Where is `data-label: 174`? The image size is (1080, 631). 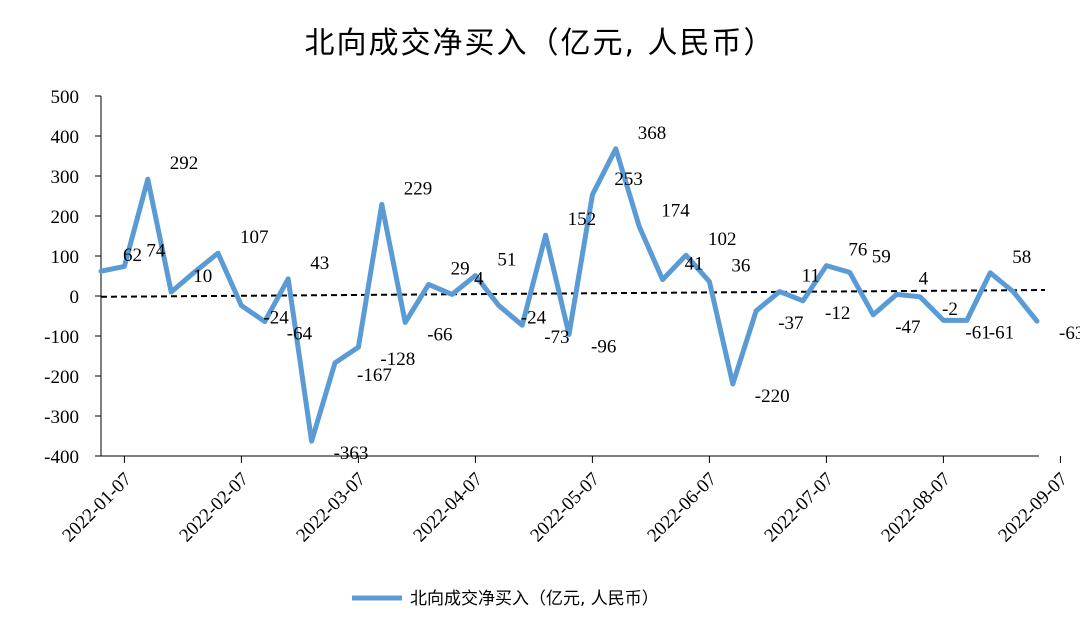 data-label: 174 is located at coordinates (675, 210).